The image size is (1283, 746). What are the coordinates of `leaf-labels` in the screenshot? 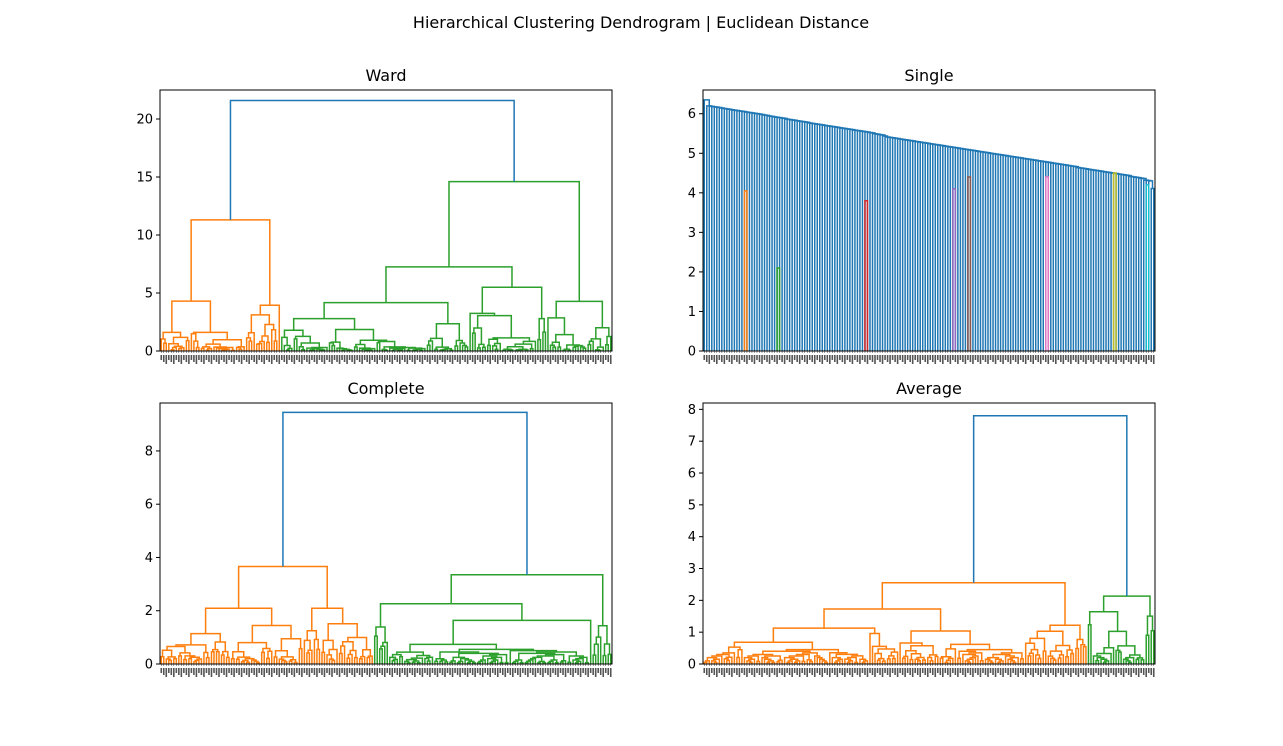 It's located at (929, 670).